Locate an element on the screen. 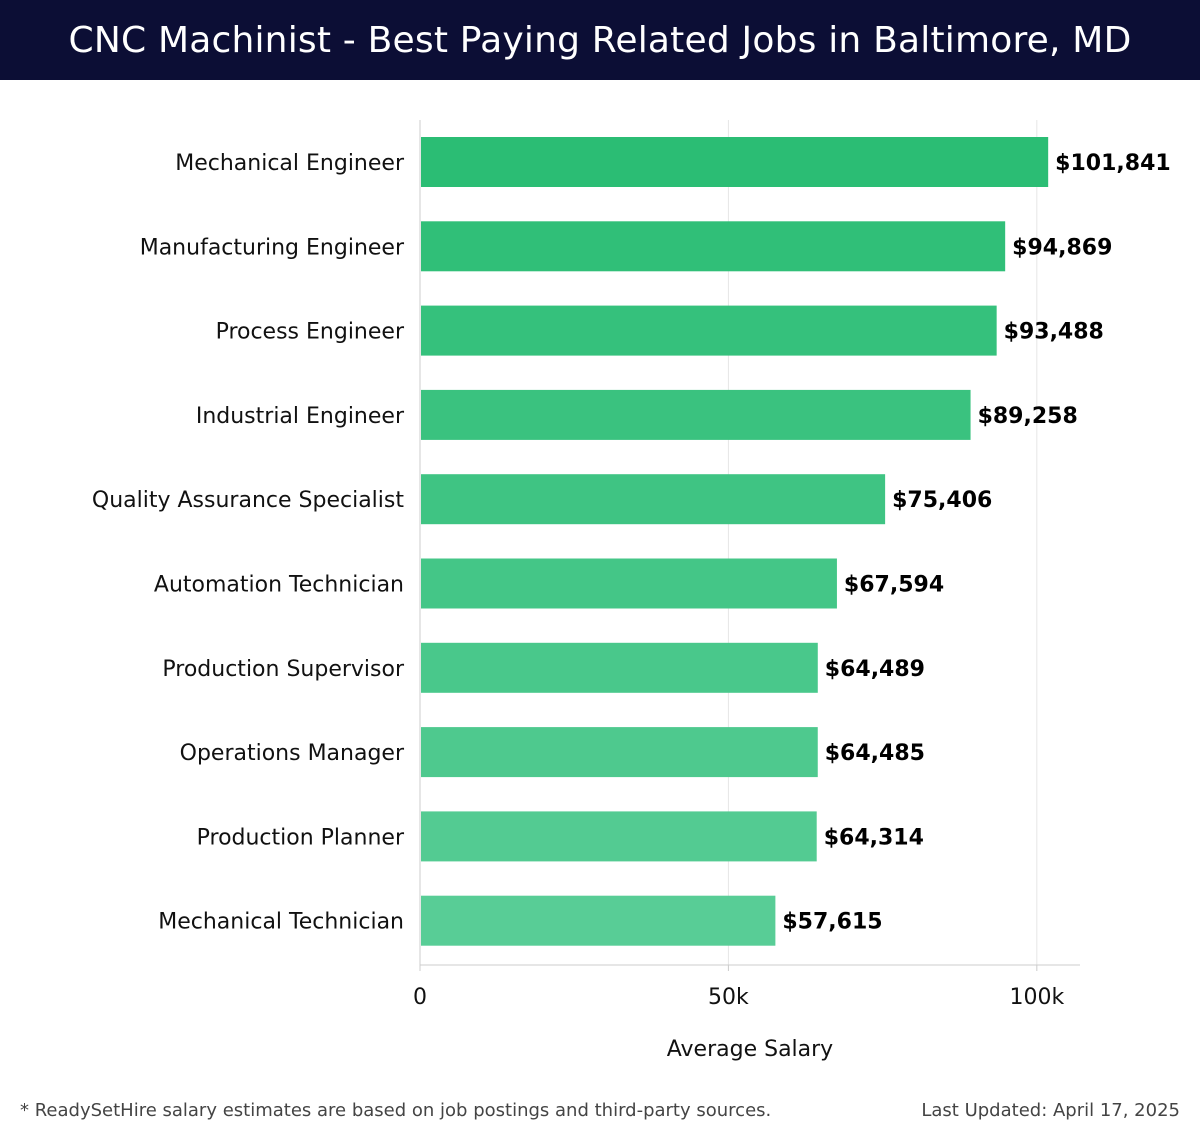 This screenshot has height=1140, width=1200. value-label-2: $93,488 is located at coordinates (1054, 332).